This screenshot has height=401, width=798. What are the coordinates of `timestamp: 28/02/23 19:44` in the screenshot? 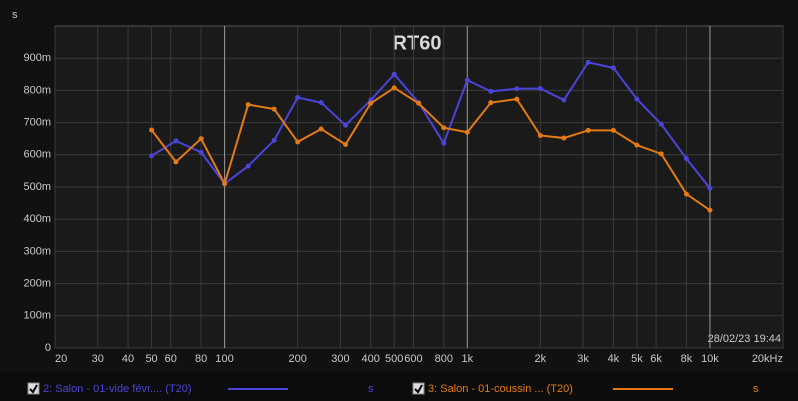 It's located at (744, 339).